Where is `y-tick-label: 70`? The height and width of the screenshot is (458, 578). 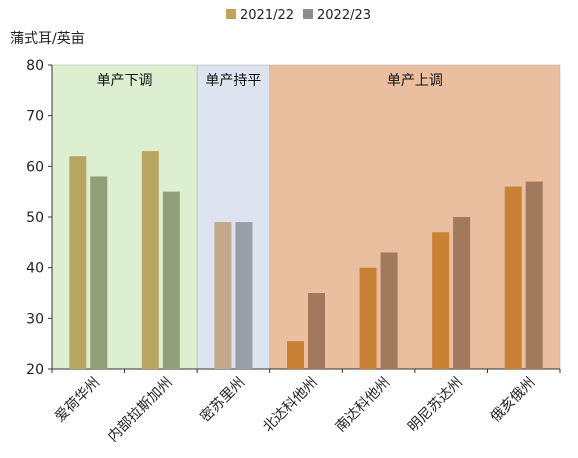
y-tick-label: 70 is located at coordinates (35, 117).